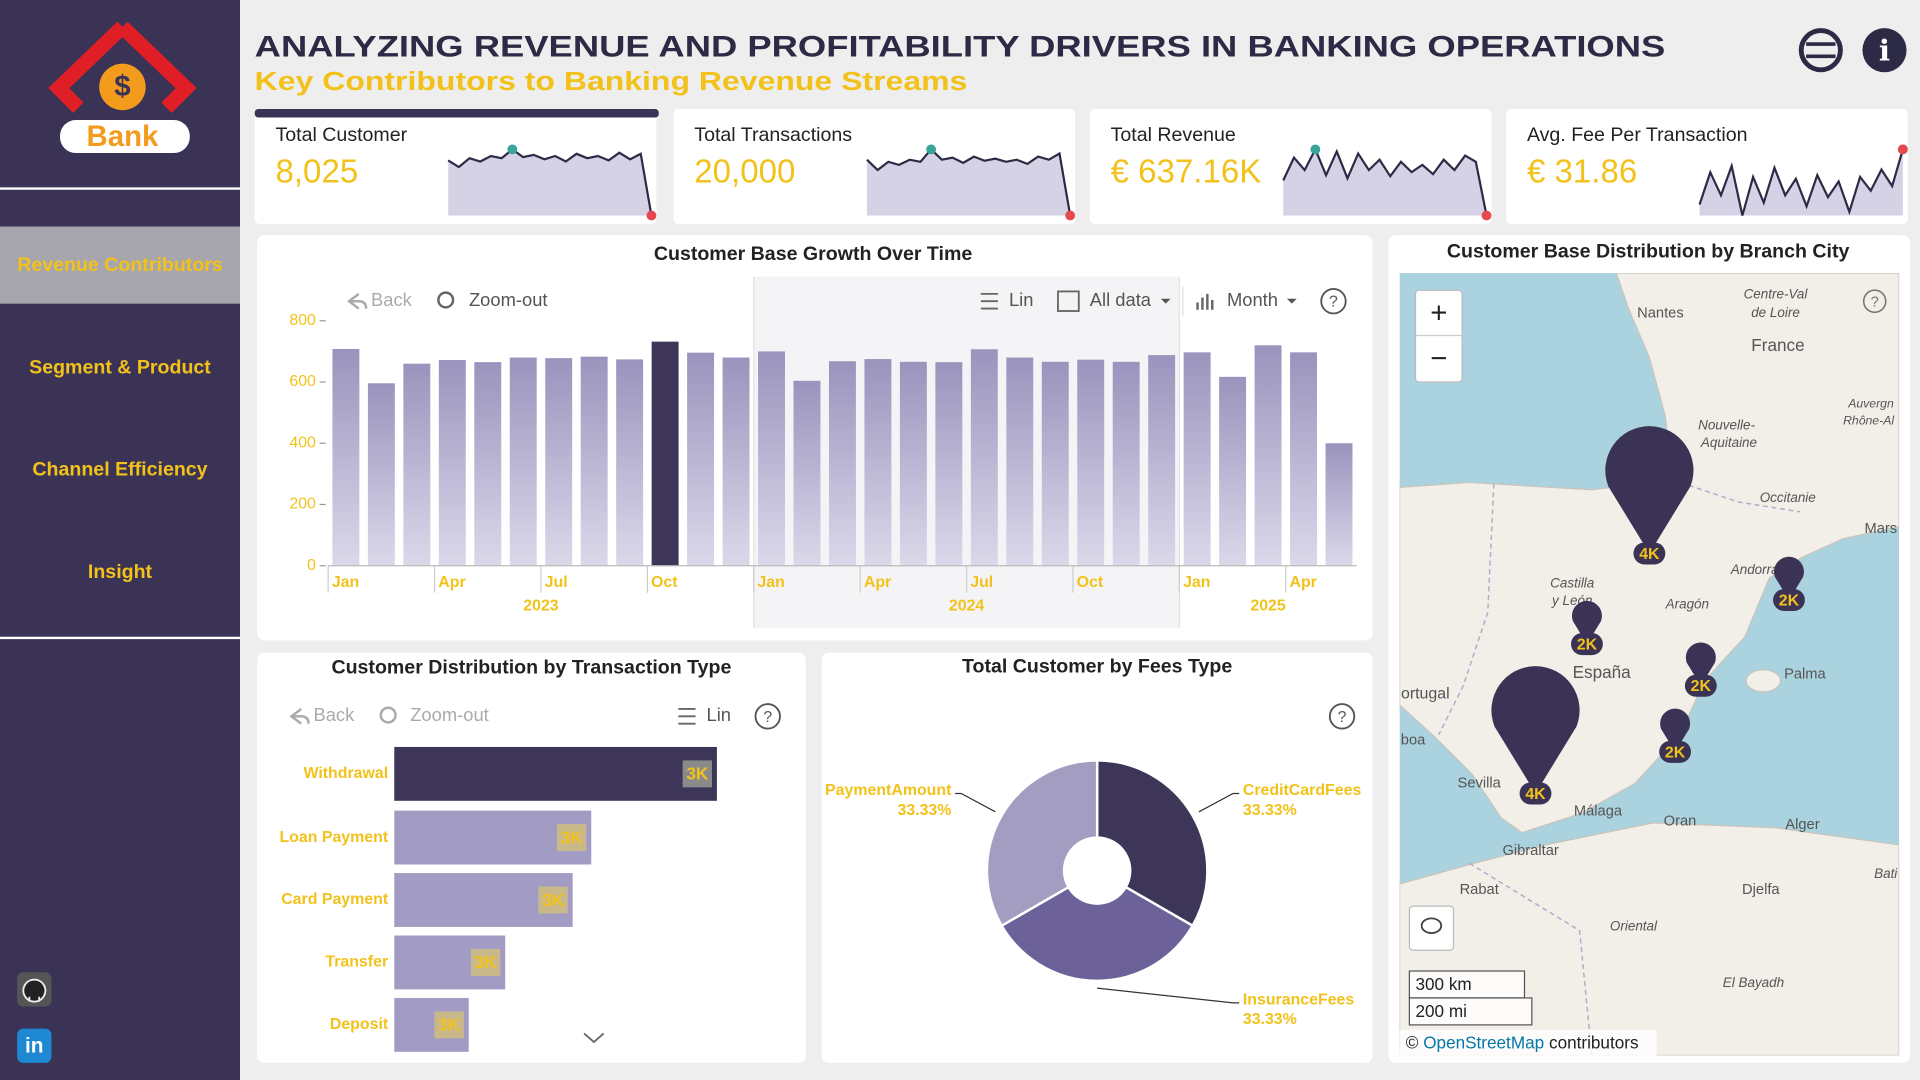 This screenshot has height=1080, width=1920. I want to click on place-label: Oriental, so click(1634, 926).